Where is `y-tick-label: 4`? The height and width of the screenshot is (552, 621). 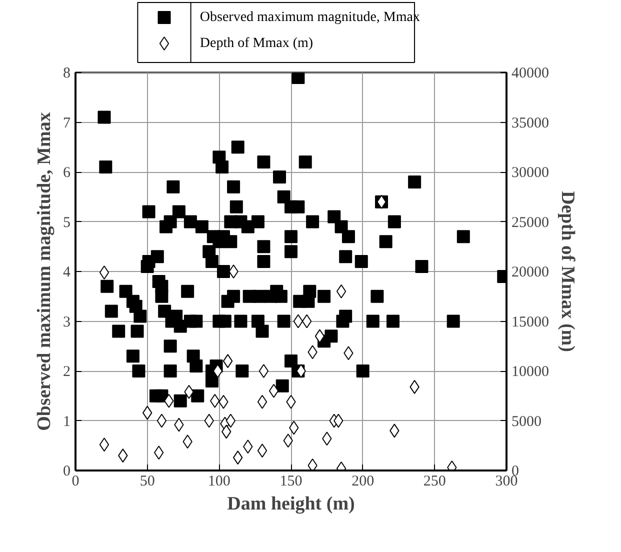
y-tick-label: 4 is located at coordinates (67, 272).